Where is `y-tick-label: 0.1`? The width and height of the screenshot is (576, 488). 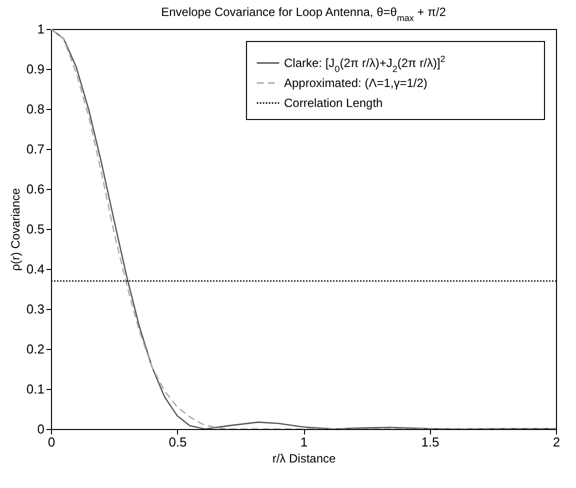
y-tick-label: 0.1 is located at coordinates (35, 389).